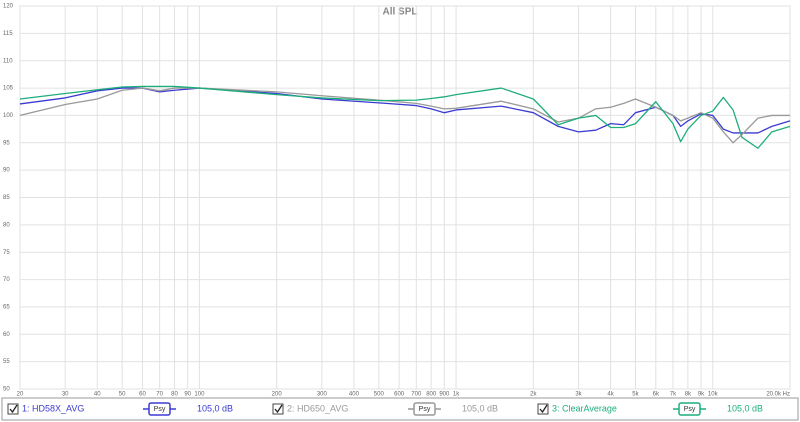  What do you see at coordinates (6, 280) in the screenshot?
I see `y-tick-label: 70` at bounding box center [6, 280].